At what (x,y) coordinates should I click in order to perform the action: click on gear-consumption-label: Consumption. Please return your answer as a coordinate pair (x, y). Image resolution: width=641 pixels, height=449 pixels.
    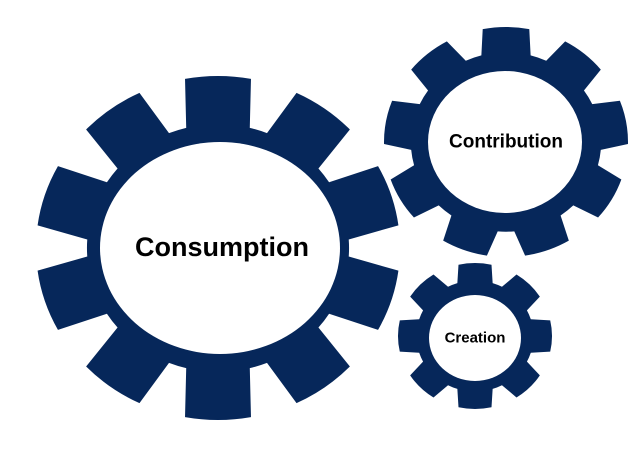
    Looking at the image, I should click on (222, 247).